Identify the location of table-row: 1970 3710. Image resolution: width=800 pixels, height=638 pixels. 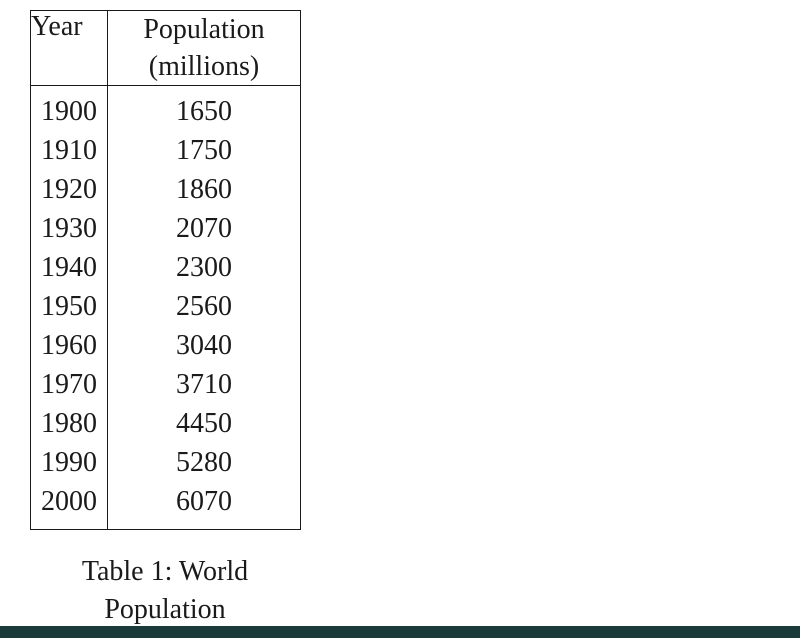
(165, 384).